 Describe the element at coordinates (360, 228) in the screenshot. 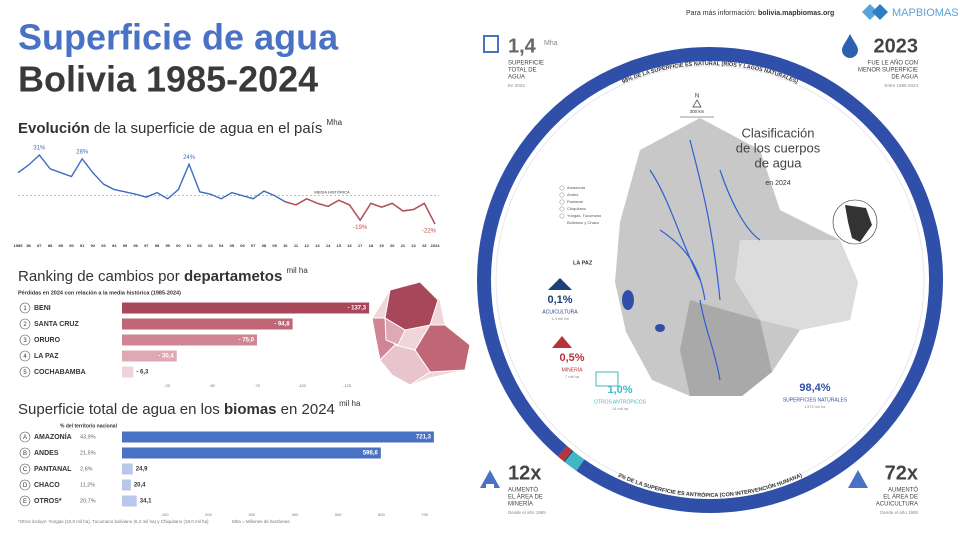

I see `annotation: -19%` at that location.